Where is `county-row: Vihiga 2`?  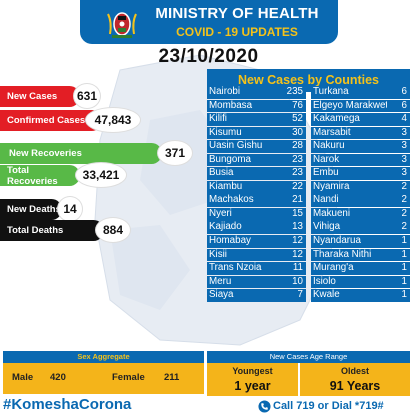
county-row: Vihiga 2 is located at coordinates (360, 228).